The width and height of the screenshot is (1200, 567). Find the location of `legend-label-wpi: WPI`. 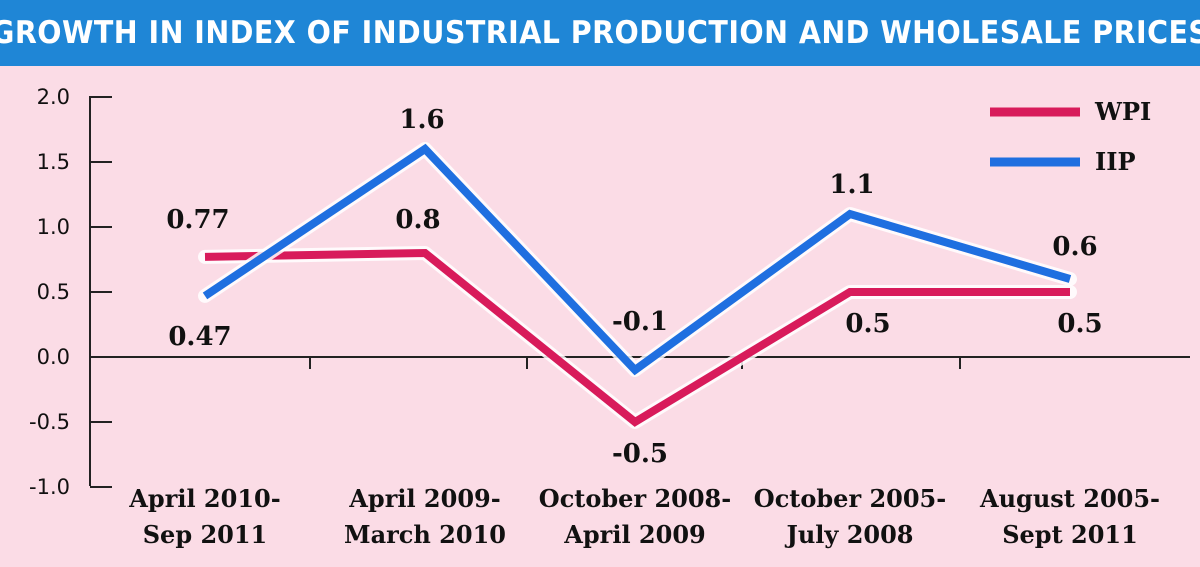

legend-label-wpi: WPI is located at coordinates (1122, 111).